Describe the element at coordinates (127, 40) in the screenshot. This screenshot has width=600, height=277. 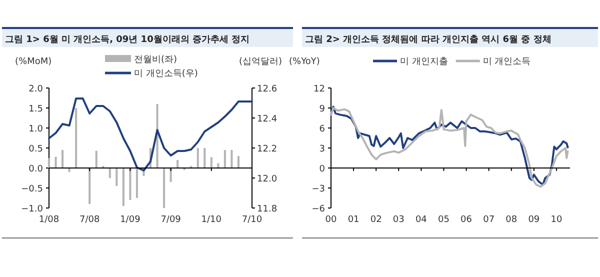
I see `chart-title: 그림 1> 6월 미 개인소득, 09년 10월이래의 증가추세 정지` at that location.